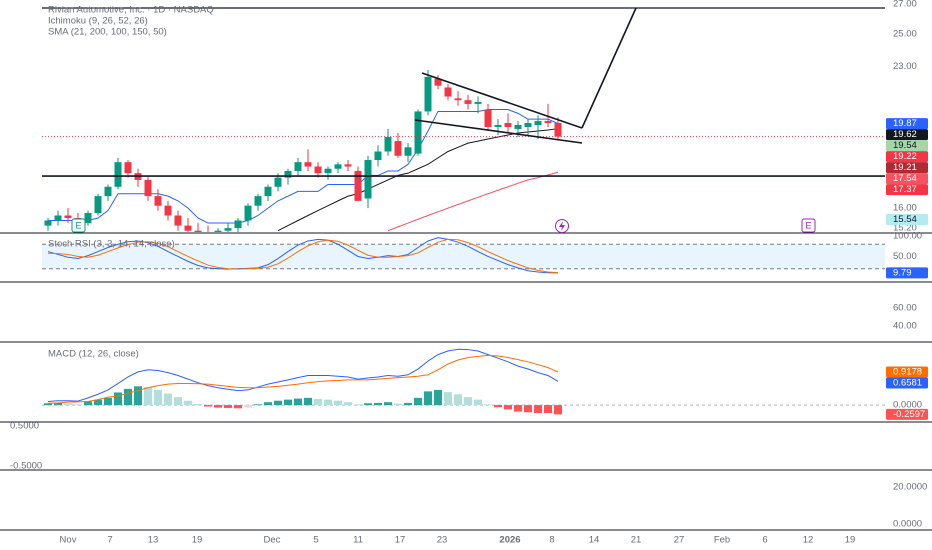 The height and width of the screenshot is (550, 932). Describe the element at coordinates (509, 540) in the screenshot. I see `x-tick-label: 2026` at that location.